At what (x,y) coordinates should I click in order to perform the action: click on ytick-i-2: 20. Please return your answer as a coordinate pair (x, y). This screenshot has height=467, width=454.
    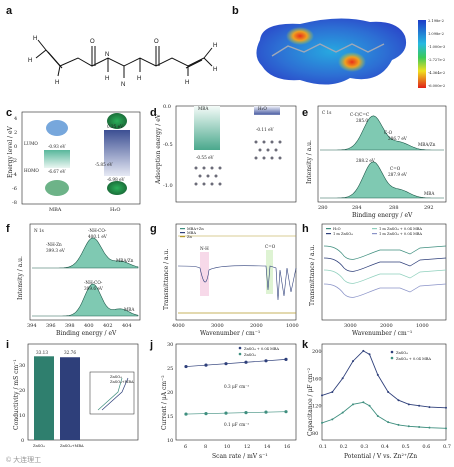
    Looking at the image, I should click on (22, 391).